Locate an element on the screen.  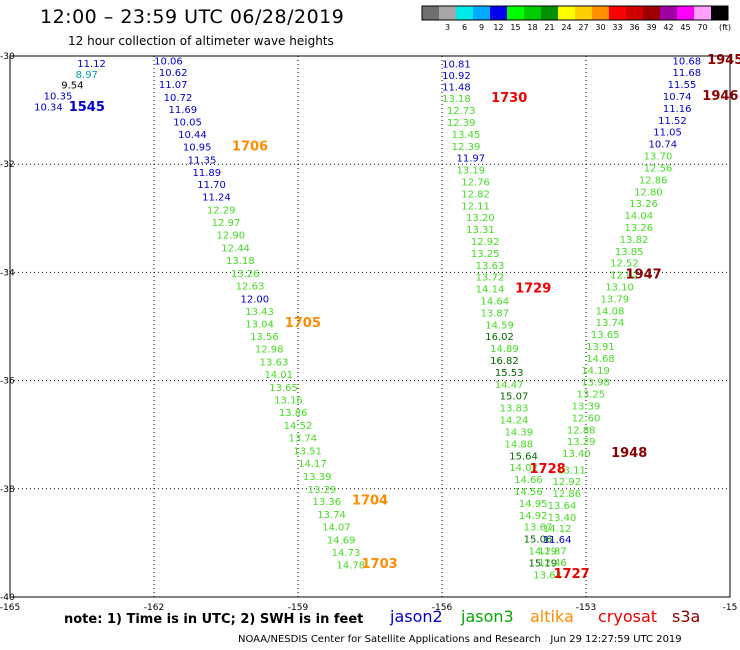
wave-height-value: 14.07 is located at coordinates (336, 528).